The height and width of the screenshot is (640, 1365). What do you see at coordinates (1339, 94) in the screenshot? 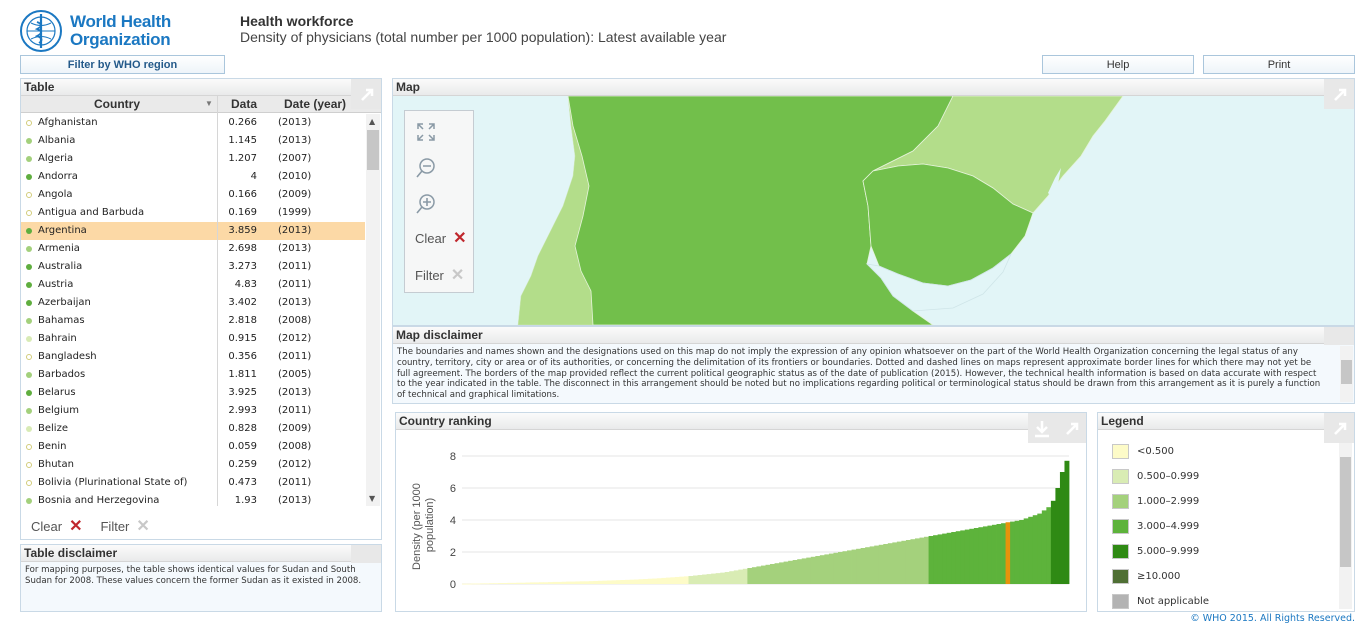
I see `expand-map-button` at bounding box center [1339, 94].